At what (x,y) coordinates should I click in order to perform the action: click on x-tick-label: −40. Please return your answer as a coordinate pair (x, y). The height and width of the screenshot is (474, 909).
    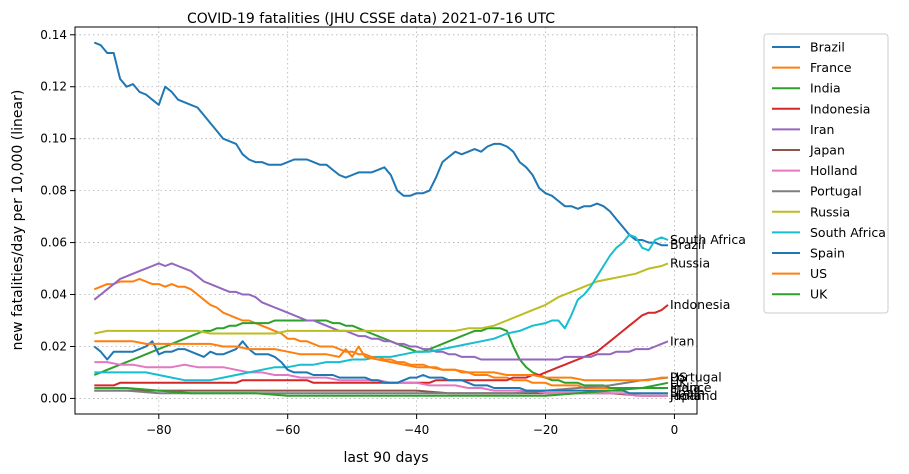
    Looking at the image, I should click on (416, 430).